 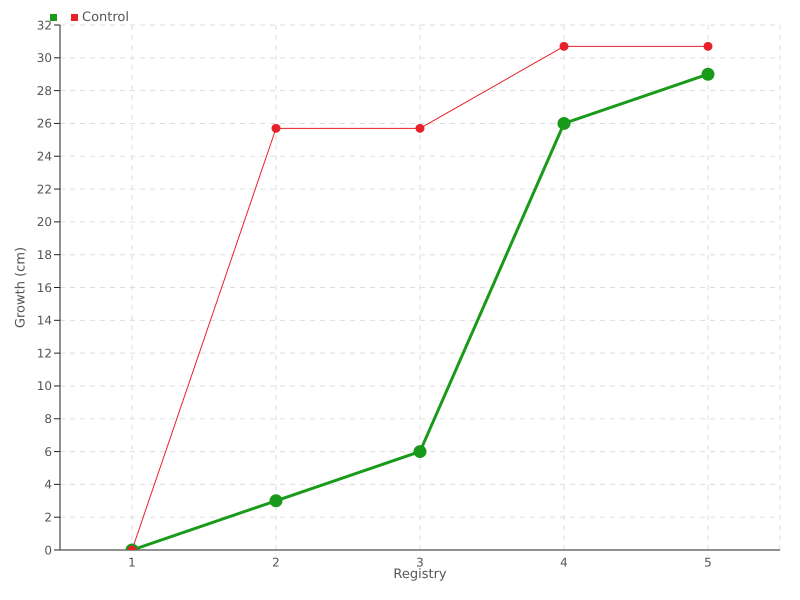 I want to click on y-tick-label: 22, so click(x=44, y=189).